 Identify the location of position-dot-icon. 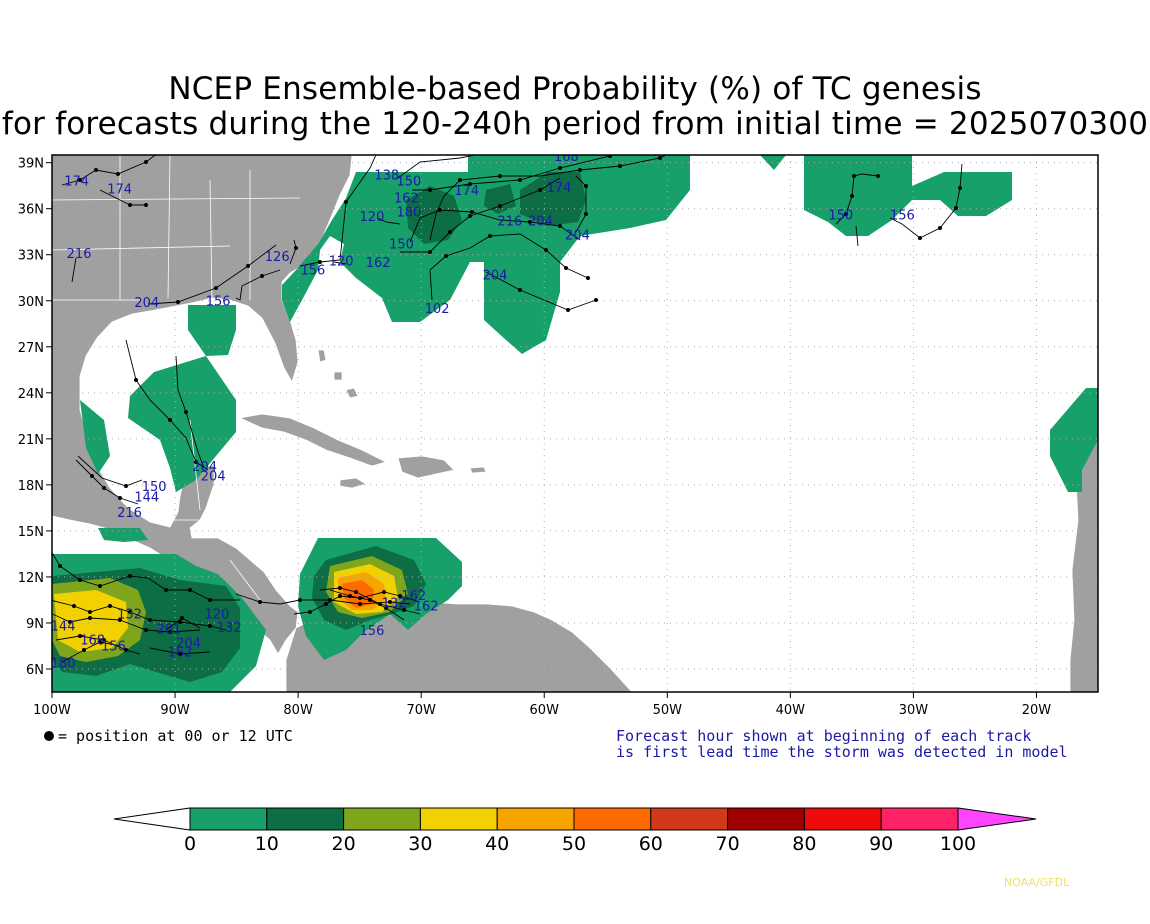
(49, 736).